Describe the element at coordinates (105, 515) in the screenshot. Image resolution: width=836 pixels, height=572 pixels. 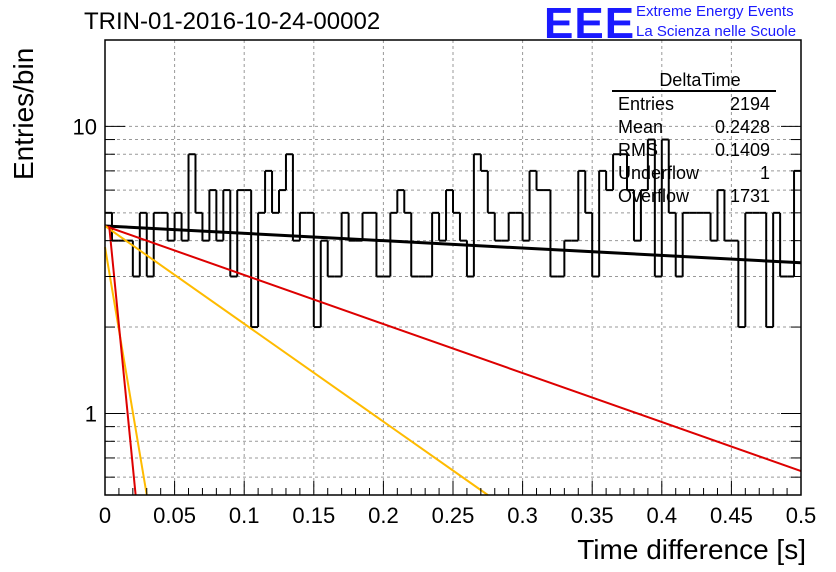
I see `x-tick-label: 0` at that location.